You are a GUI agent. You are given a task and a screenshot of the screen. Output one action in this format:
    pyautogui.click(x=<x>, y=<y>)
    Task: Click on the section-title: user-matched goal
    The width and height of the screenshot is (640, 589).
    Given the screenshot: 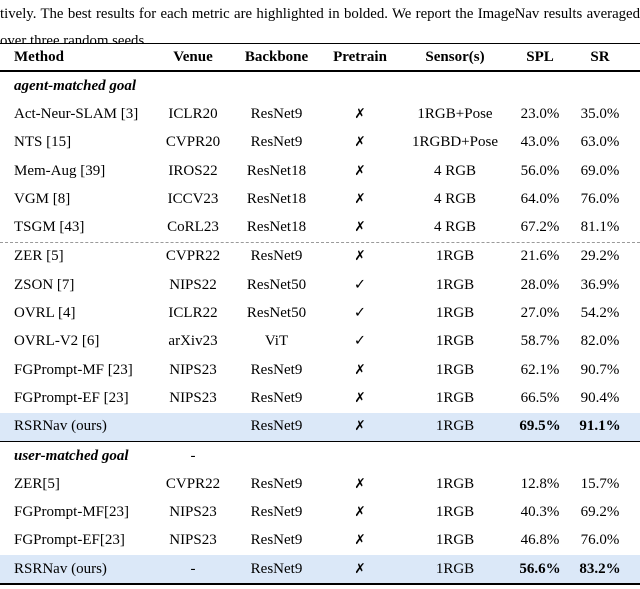 What is the action you would take?
    pyautogui.click(x=71, y=455)
    